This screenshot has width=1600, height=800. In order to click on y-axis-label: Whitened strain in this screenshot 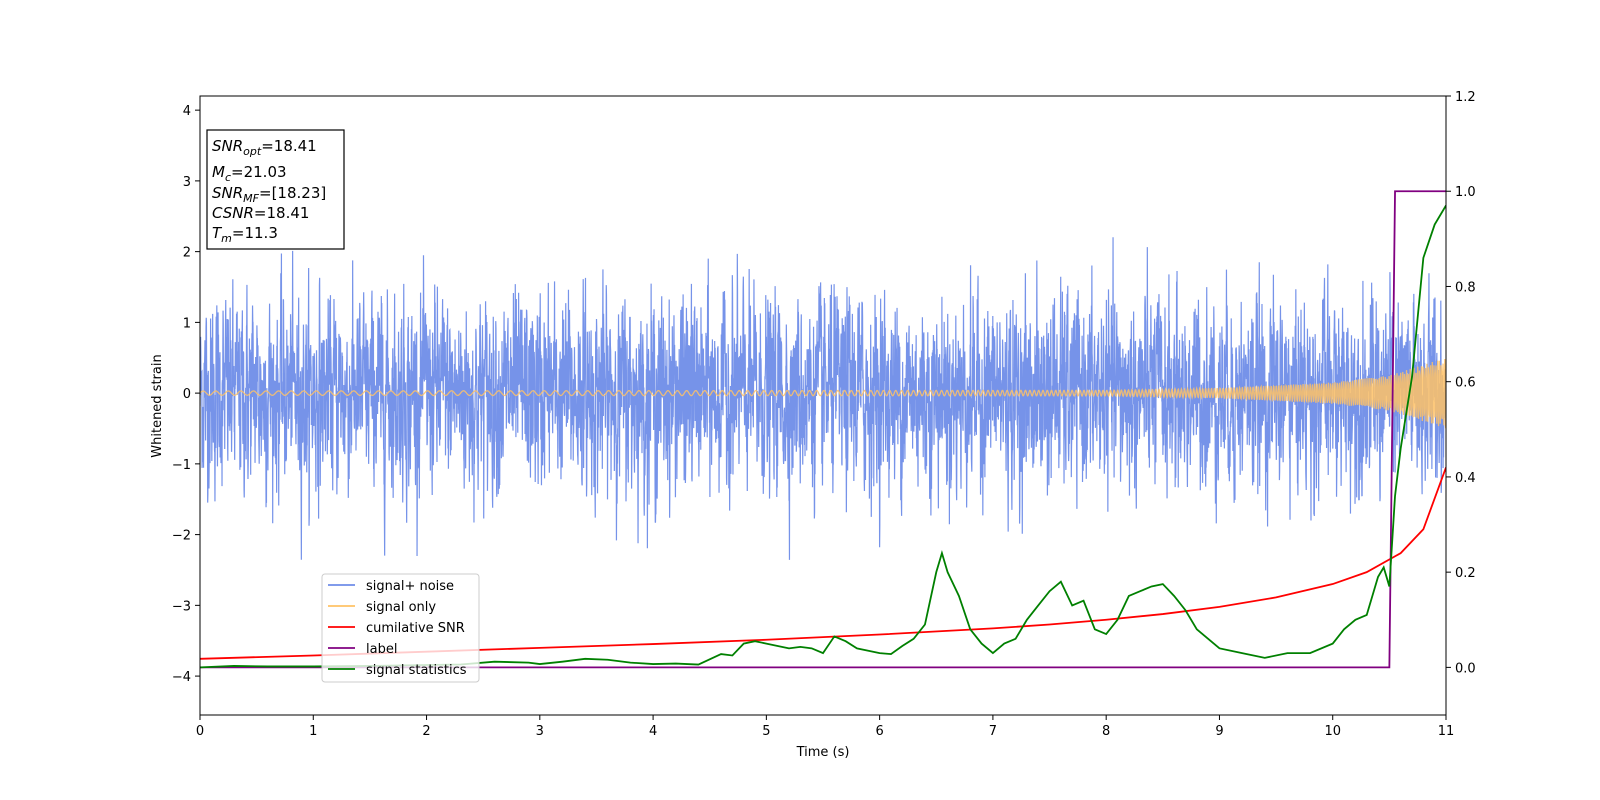, I will do `click(157, 405)`.